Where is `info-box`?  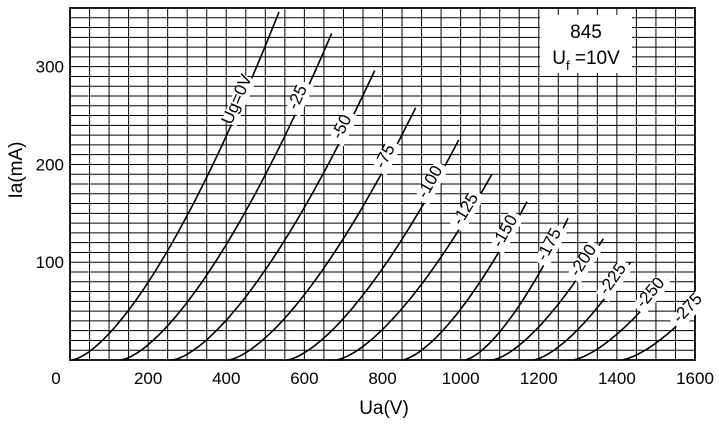 info-box is located at coordinates (586, 44).